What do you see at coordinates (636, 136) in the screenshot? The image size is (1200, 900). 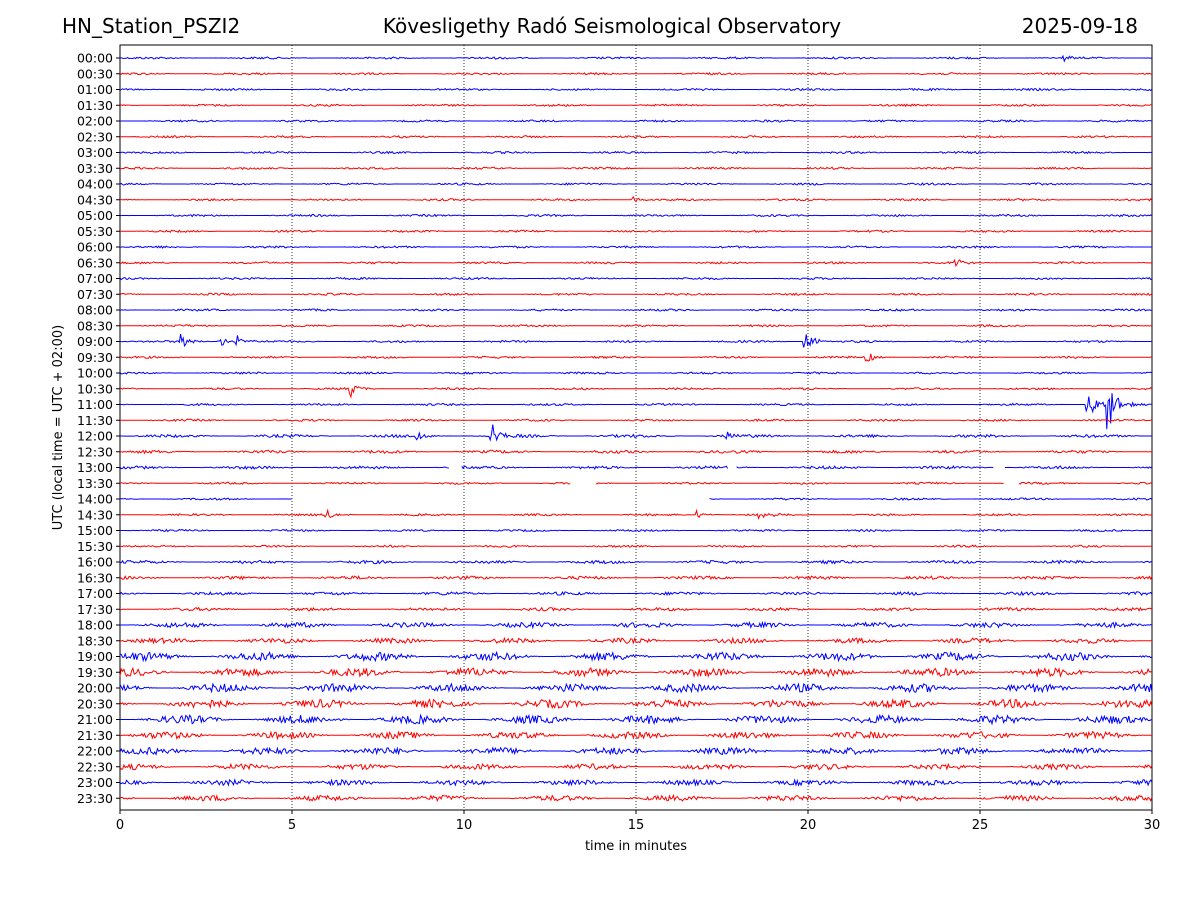 I see `trace-02:30` at bounding box center [636, 136].